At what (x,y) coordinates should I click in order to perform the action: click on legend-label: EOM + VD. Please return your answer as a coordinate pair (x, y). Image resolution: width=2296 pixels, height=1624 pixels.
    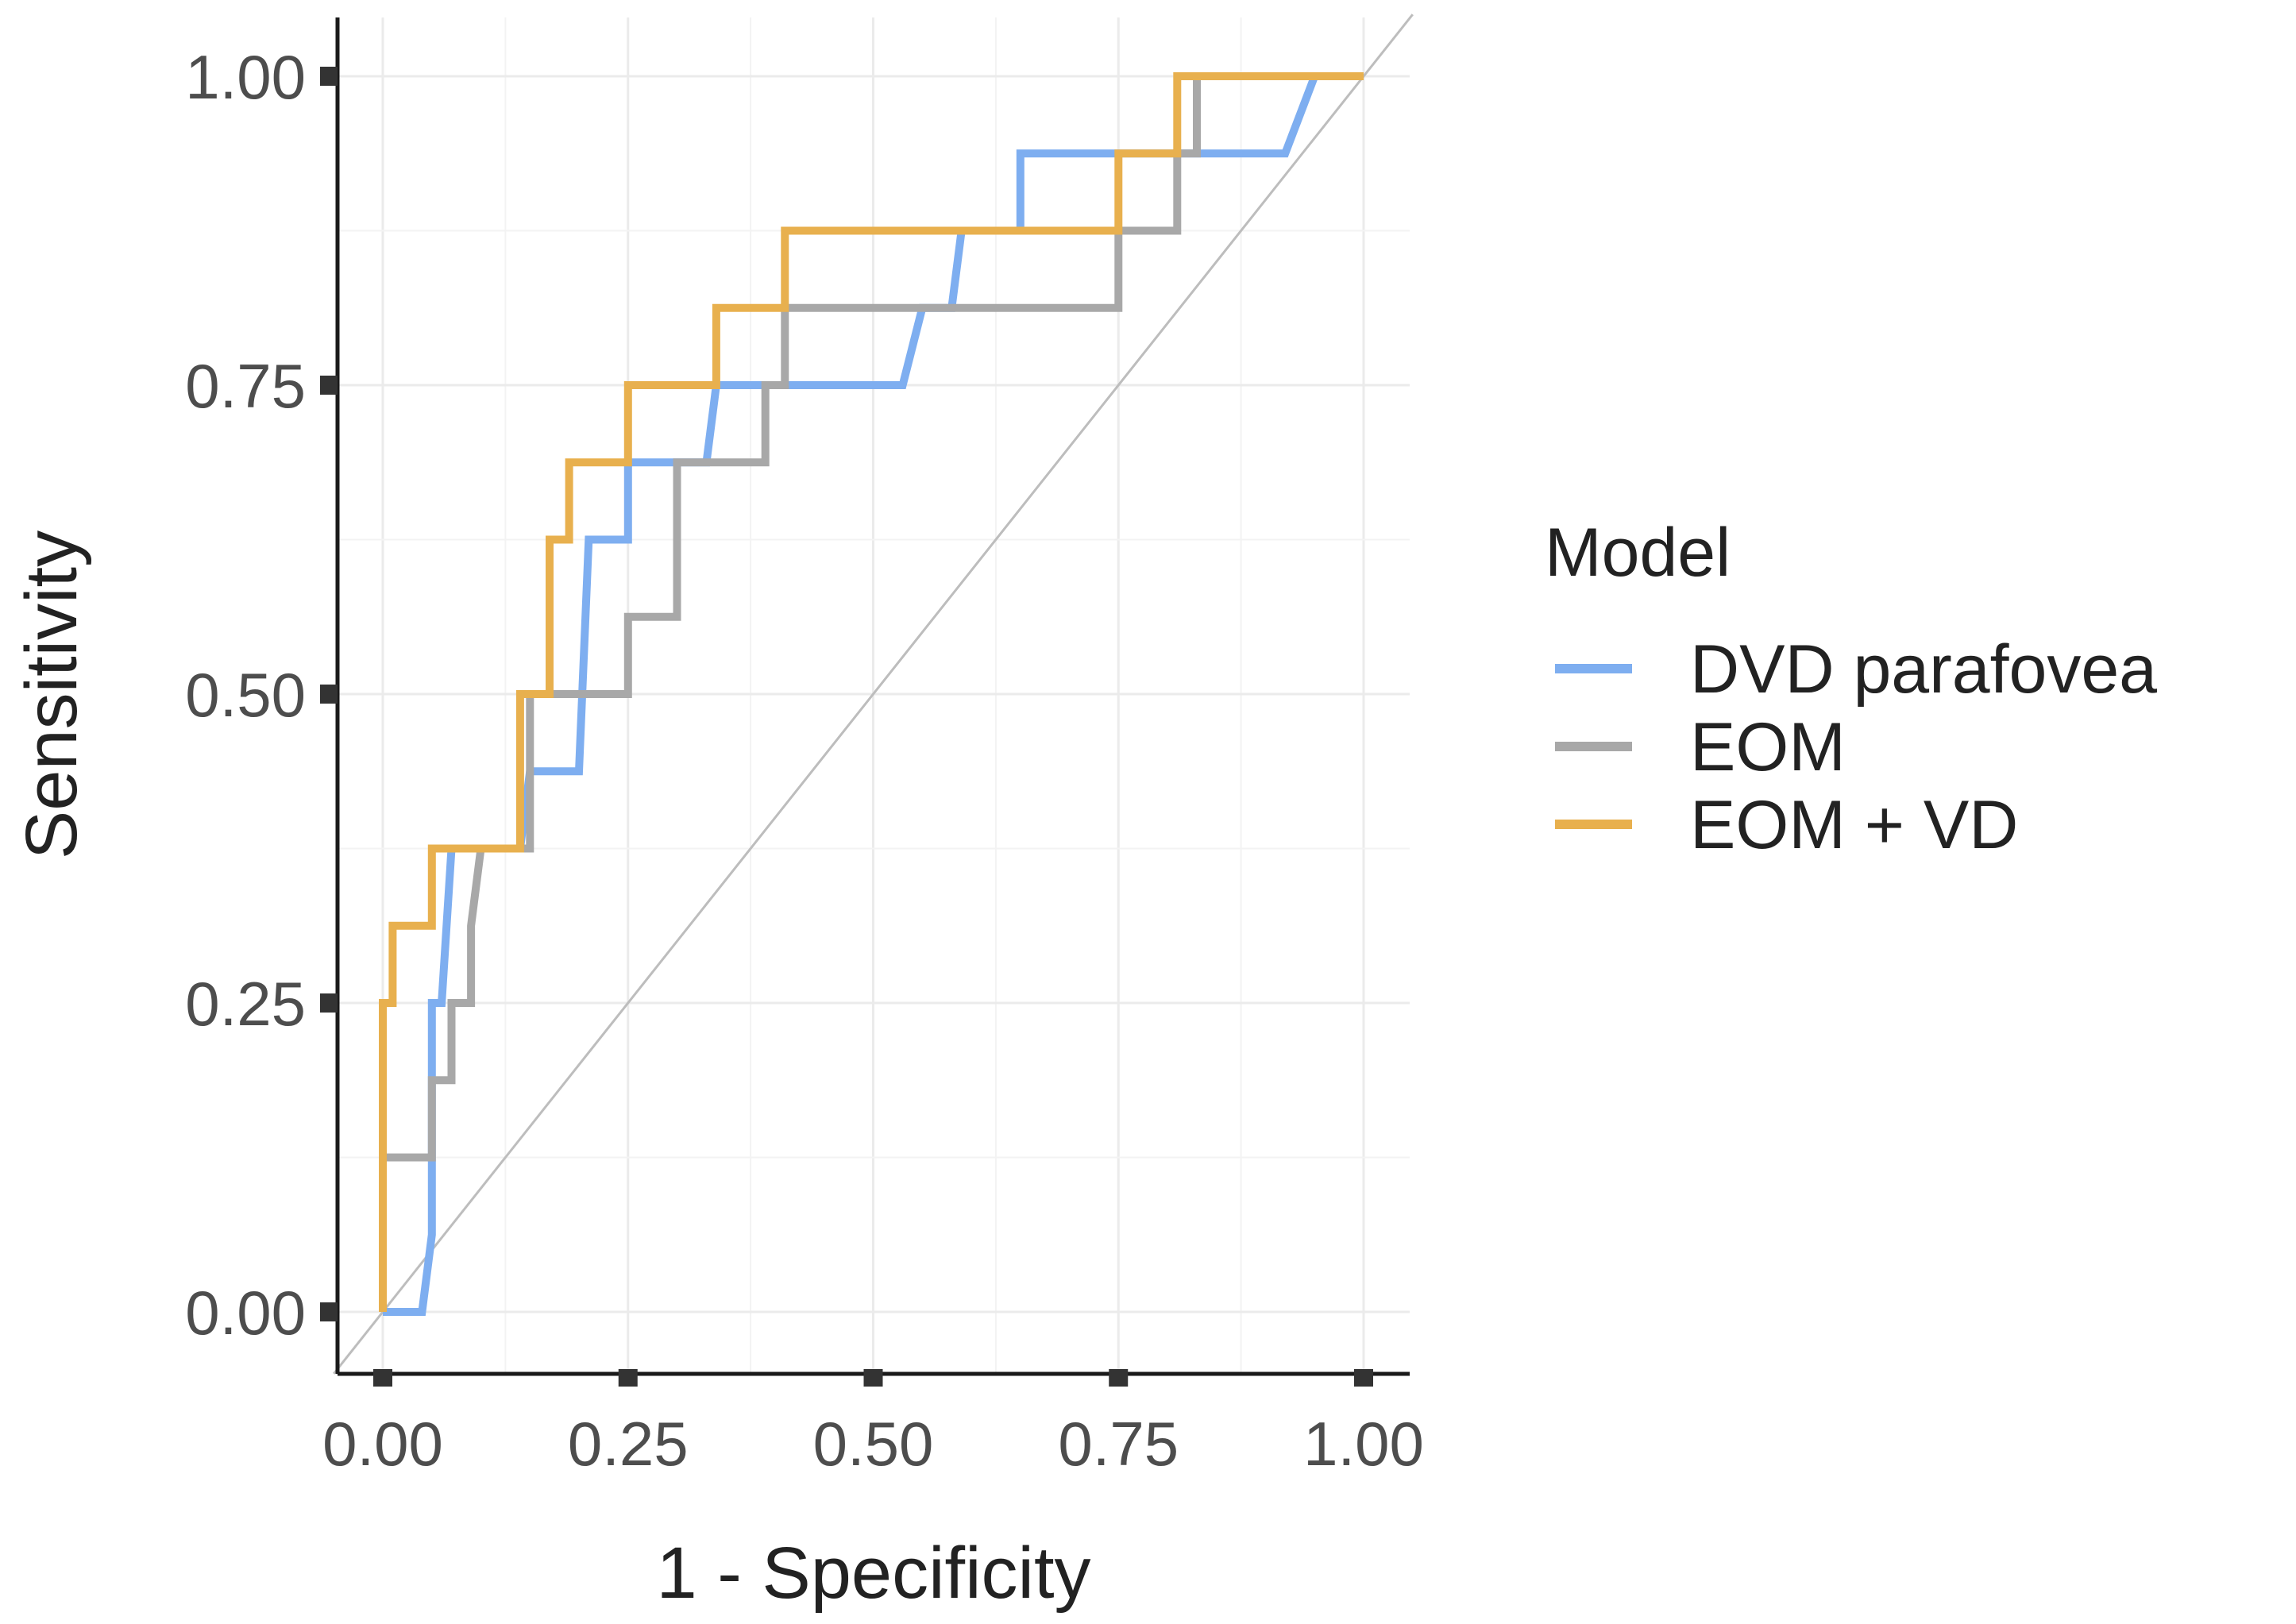
    Looking at the image, I should click on (1854, 825).